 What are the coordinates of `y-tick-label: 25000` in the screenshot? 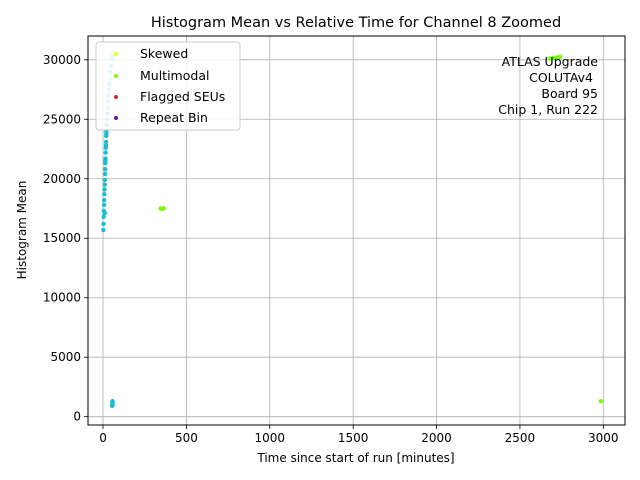 It's located at (62, 119).